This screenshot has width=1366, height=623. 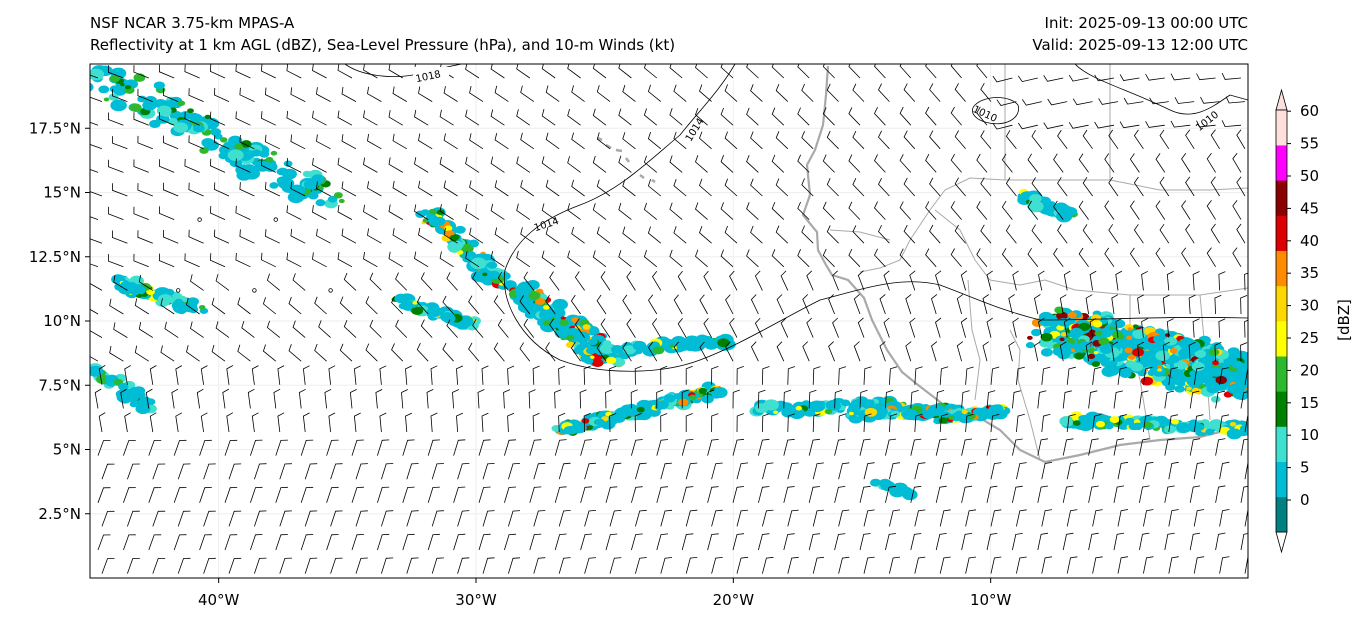 What do you see at coordinates (254, 290) in the screenshot?
I see `wind-barb-calm` at bounding box center [254, 290].